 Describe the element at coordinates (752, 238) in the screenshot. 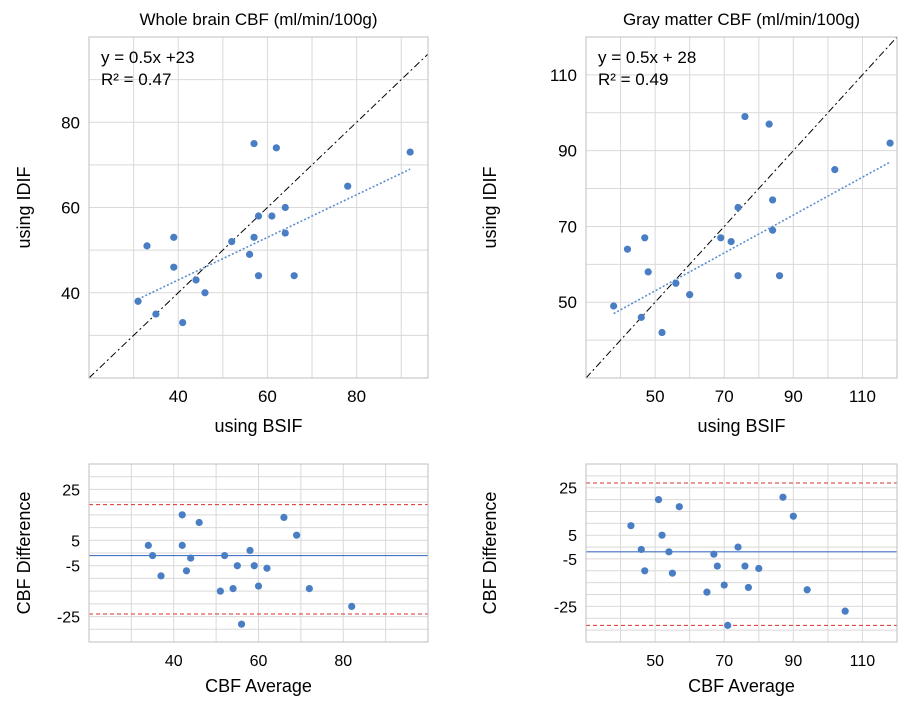

I see `trend-line` at that location.